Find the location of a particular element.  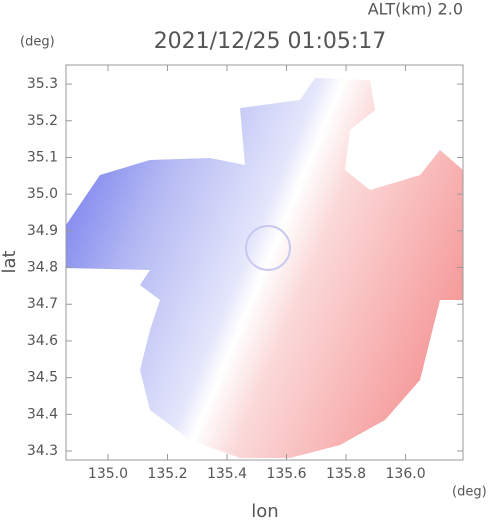

y-unit: (deg) is located at coordinates (37, 42).